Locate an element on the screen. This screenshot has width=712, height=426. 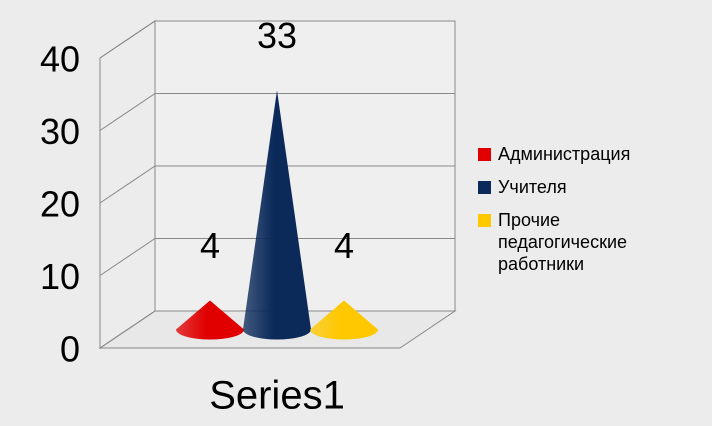
y-tick-label: 40 is located at coordinates (60, 59).